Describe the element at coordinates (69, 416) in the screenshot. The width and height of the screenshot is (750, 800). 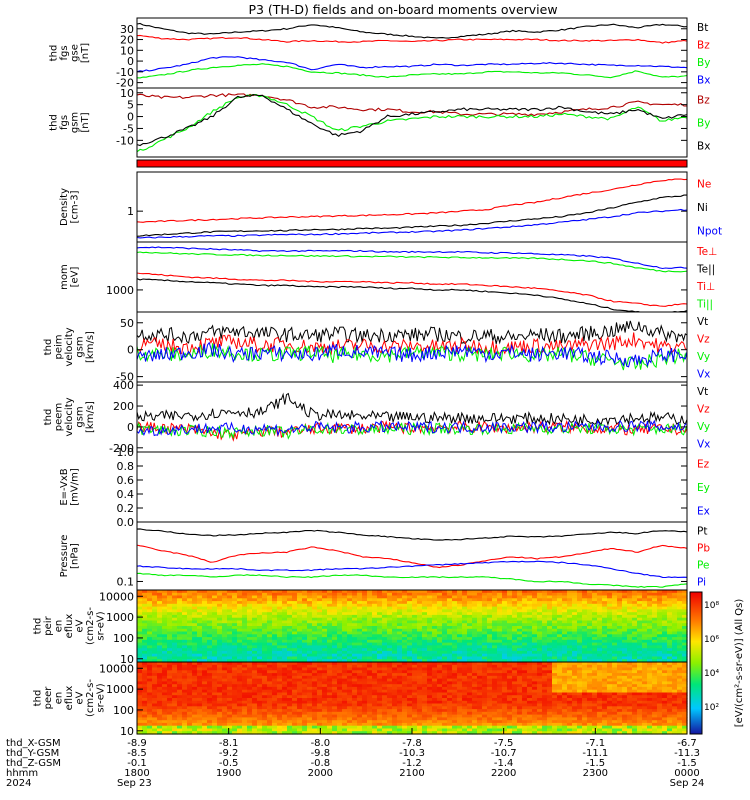
I see `y-axis-label: velocity` at that location.